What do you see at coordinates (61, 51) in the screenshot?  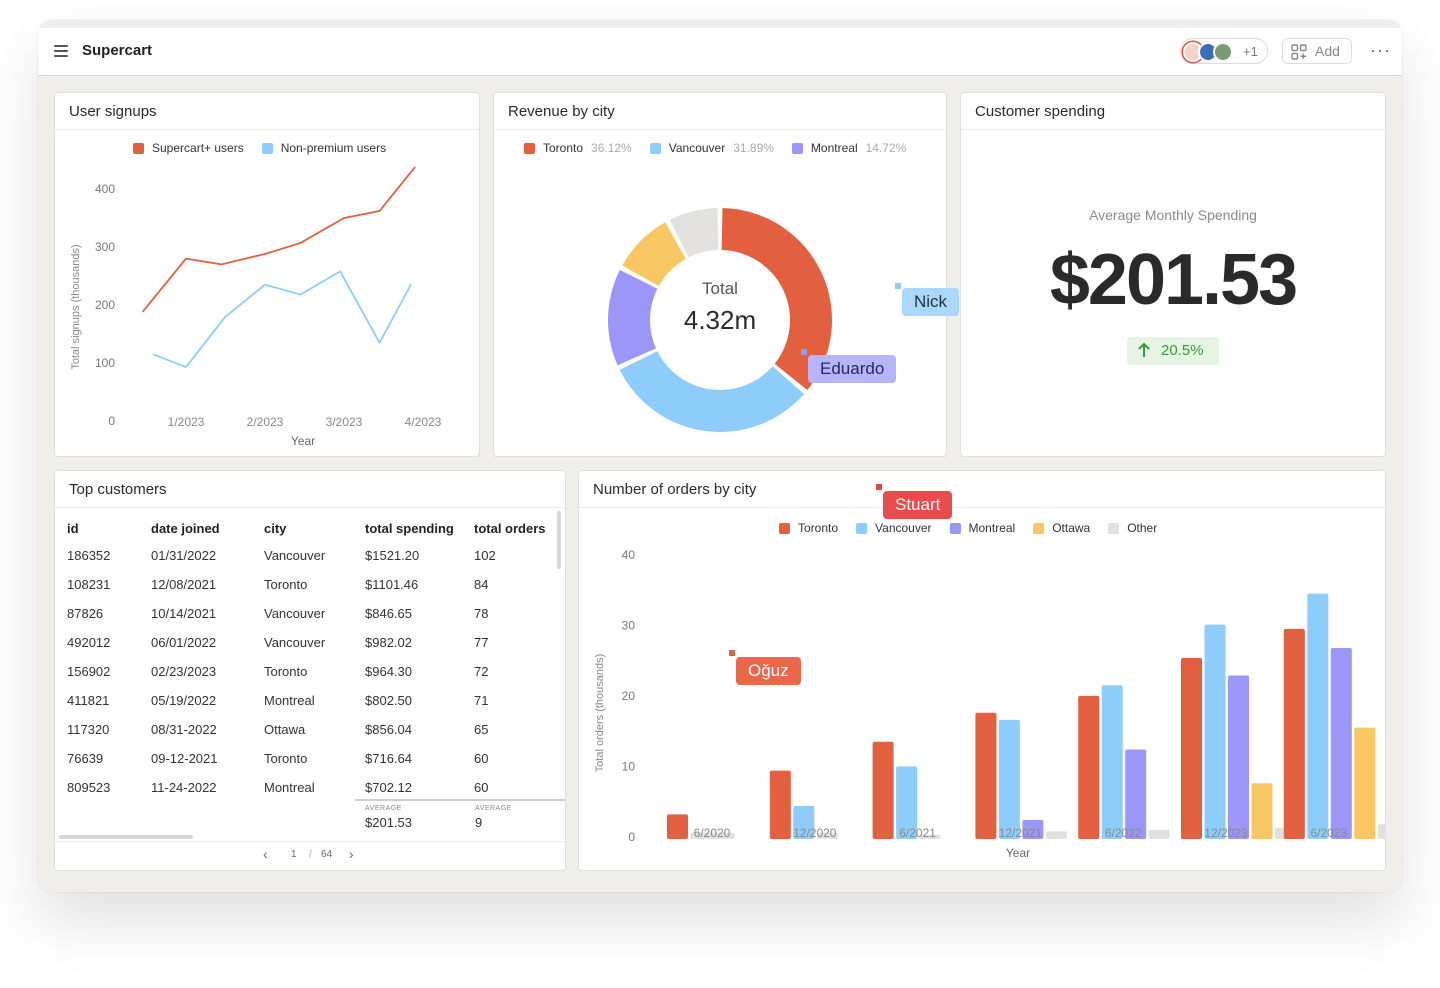 I see `hamburger-menu-icon` at bounding box center [61, 51].